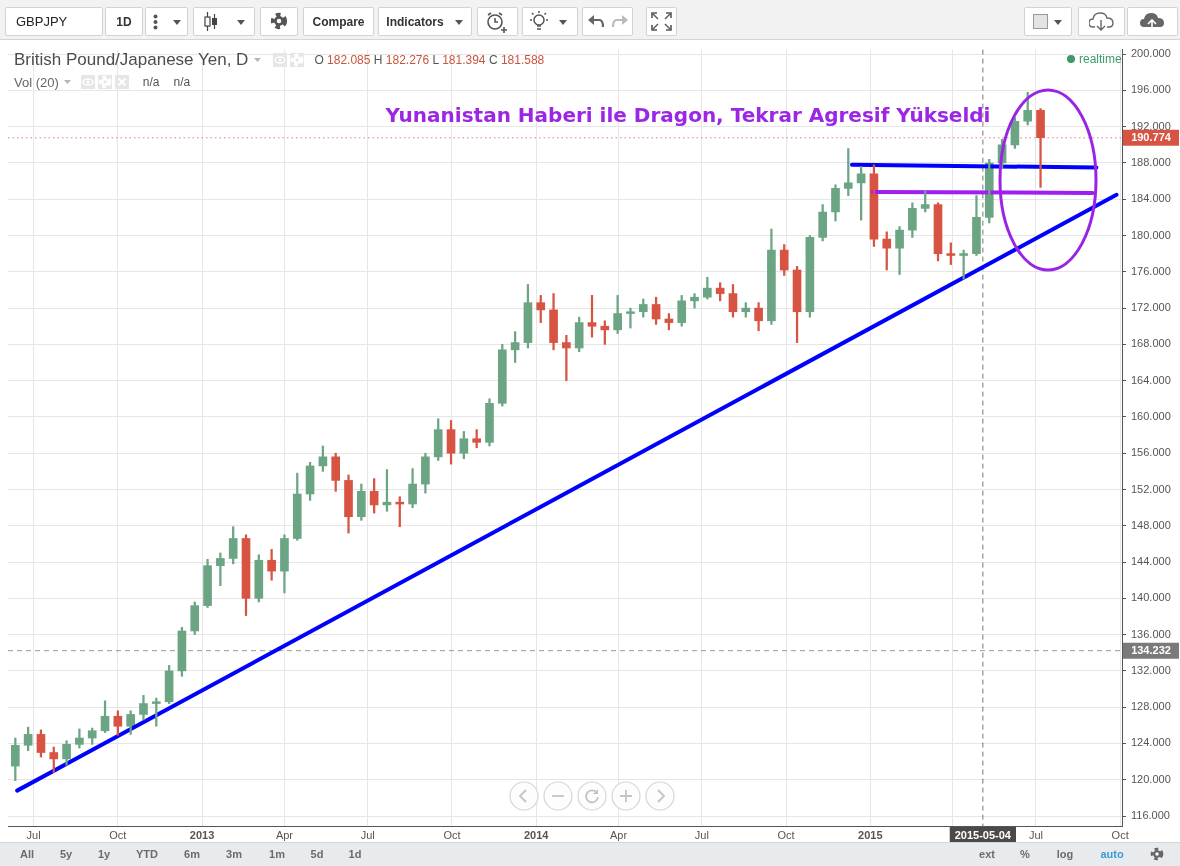 The height and width of the screenshot is (866, 1180). I want to click on annotation: O 182.085 H 182.276 L 181.394 C 181.588, so click(429, 59).